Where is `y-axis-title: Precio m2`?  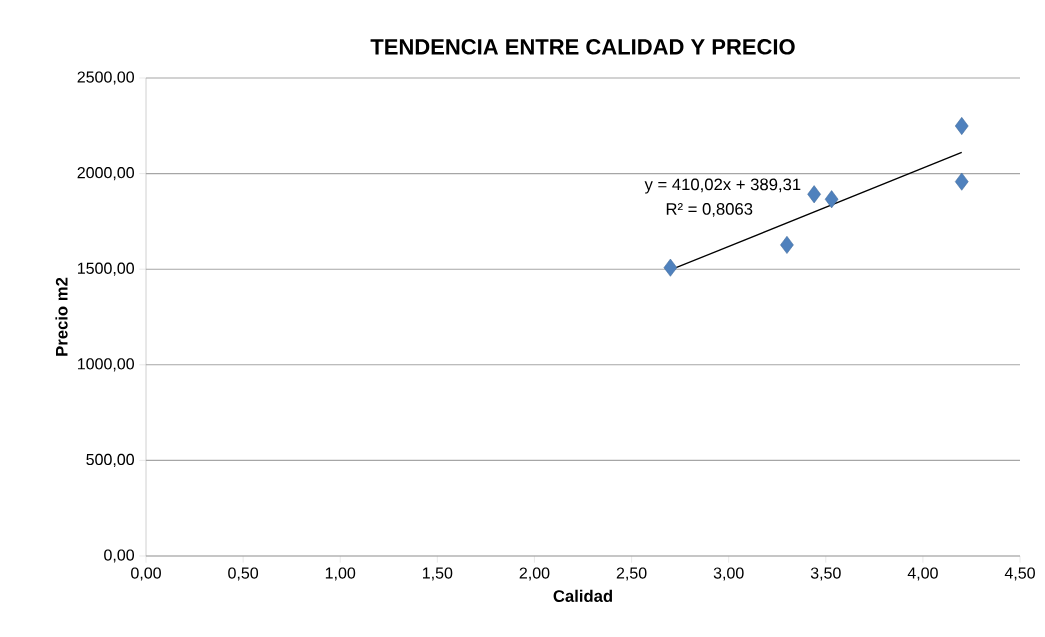 y-axis-title: Precio m2 is located at coordinates (61, 316).